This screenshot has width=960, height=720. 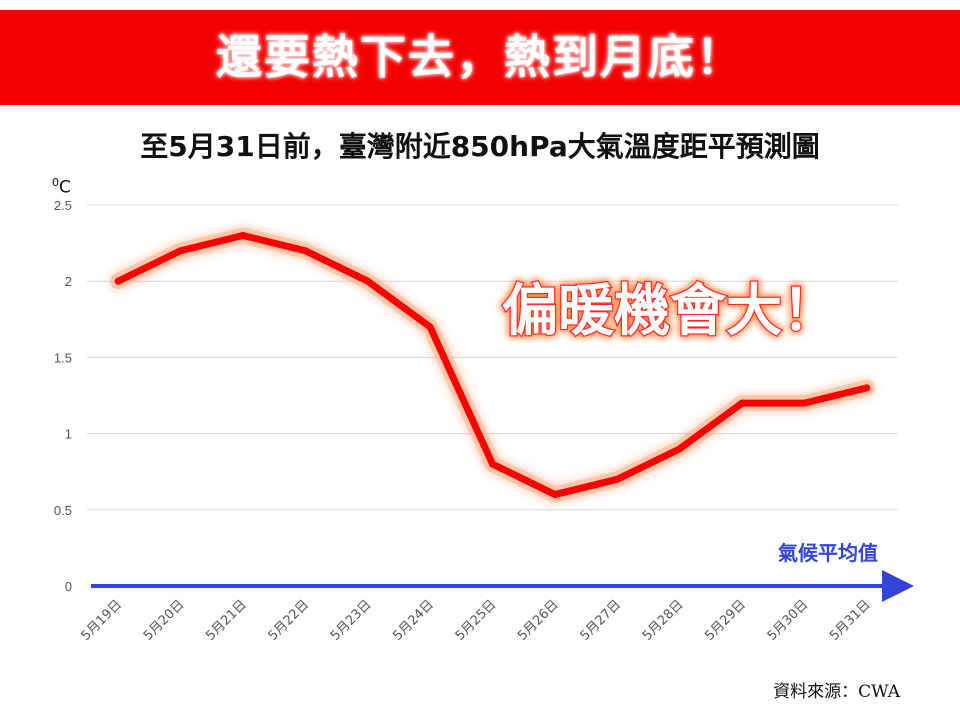 I want to click on y-axis-unit-base: 0, so click(x=55, y=182).